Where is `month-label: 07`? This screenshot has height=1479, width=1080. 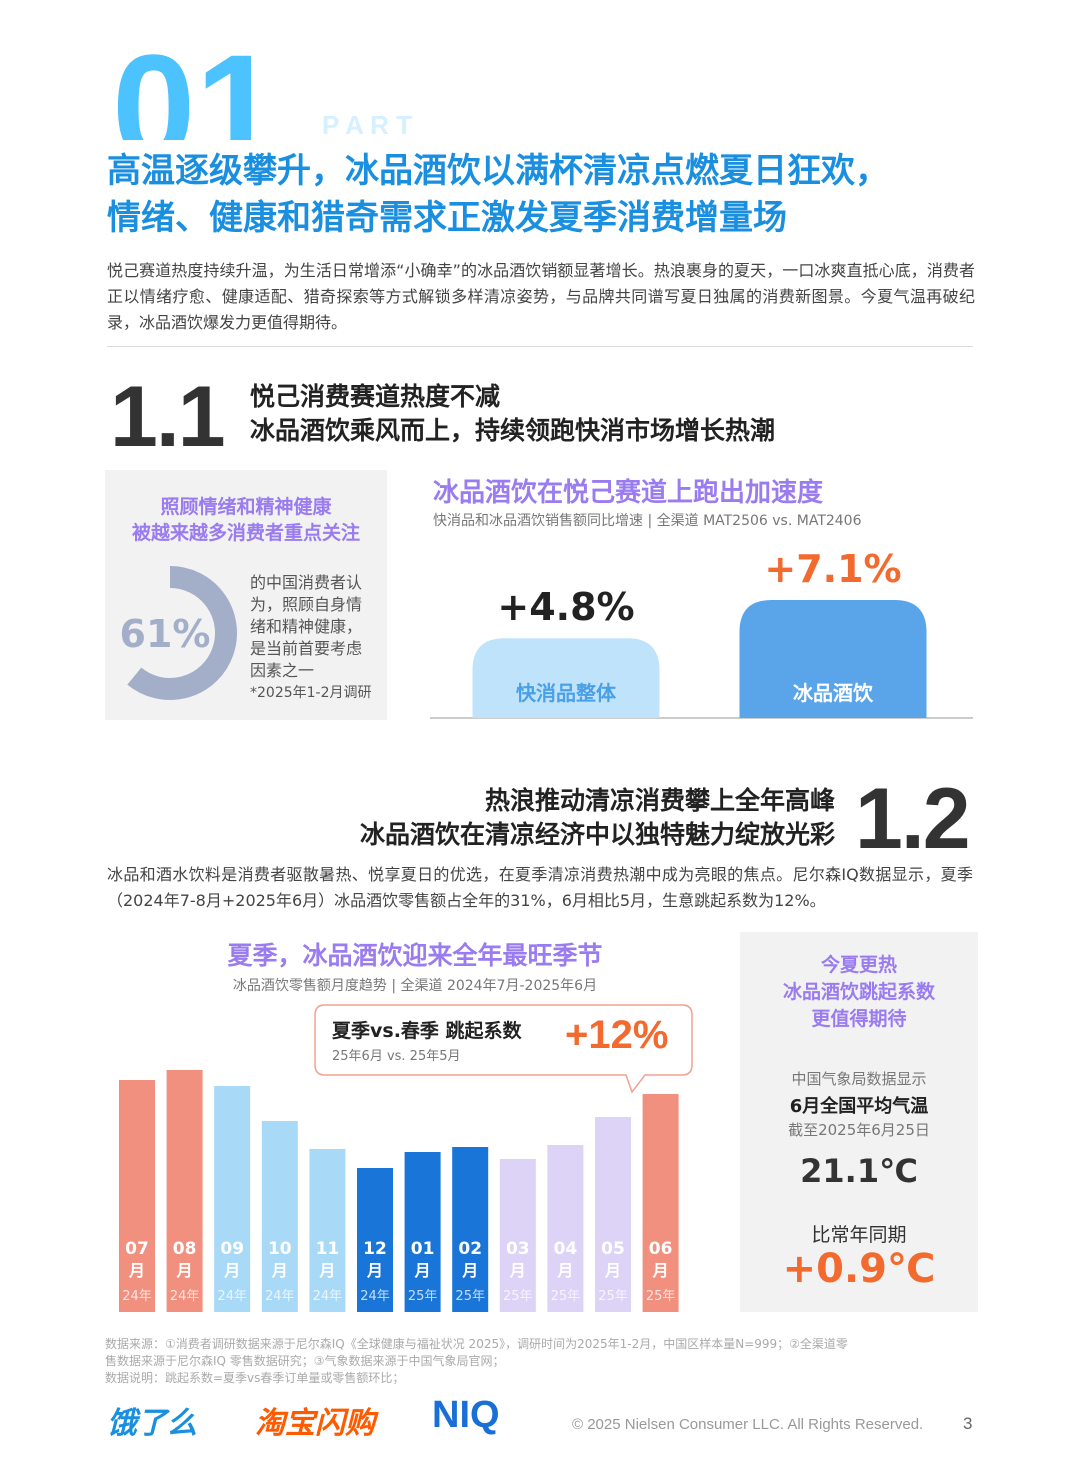 month-label: 07 is located at coordinates (137, 1249).